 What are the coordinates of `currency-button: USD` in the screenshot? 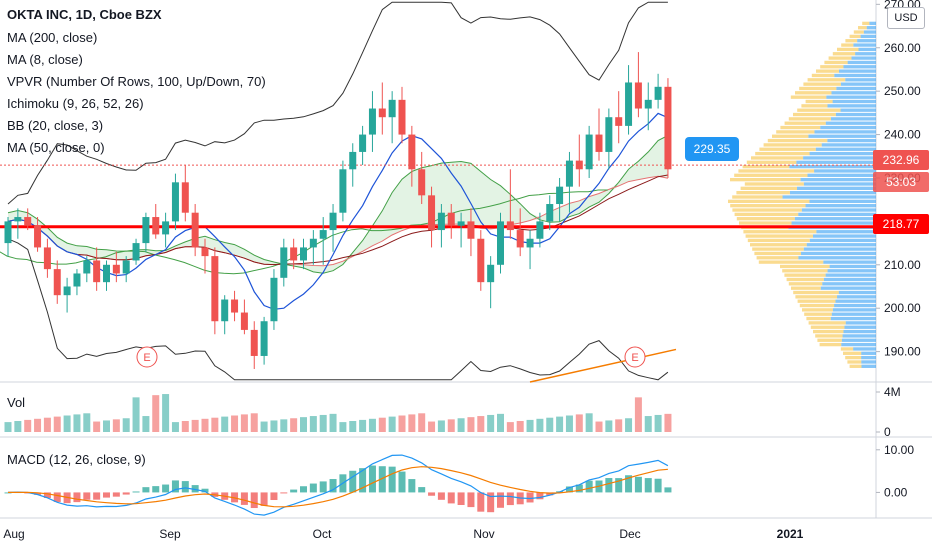 It's located at (906, 18).